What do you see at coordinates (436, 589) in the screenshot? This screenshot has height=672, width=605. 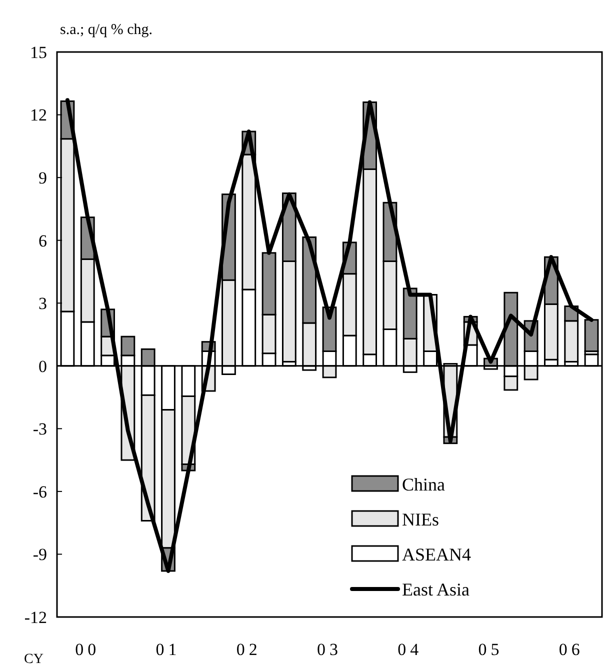 I see `legend-label: East Asia` at bounding box center [436, 589].